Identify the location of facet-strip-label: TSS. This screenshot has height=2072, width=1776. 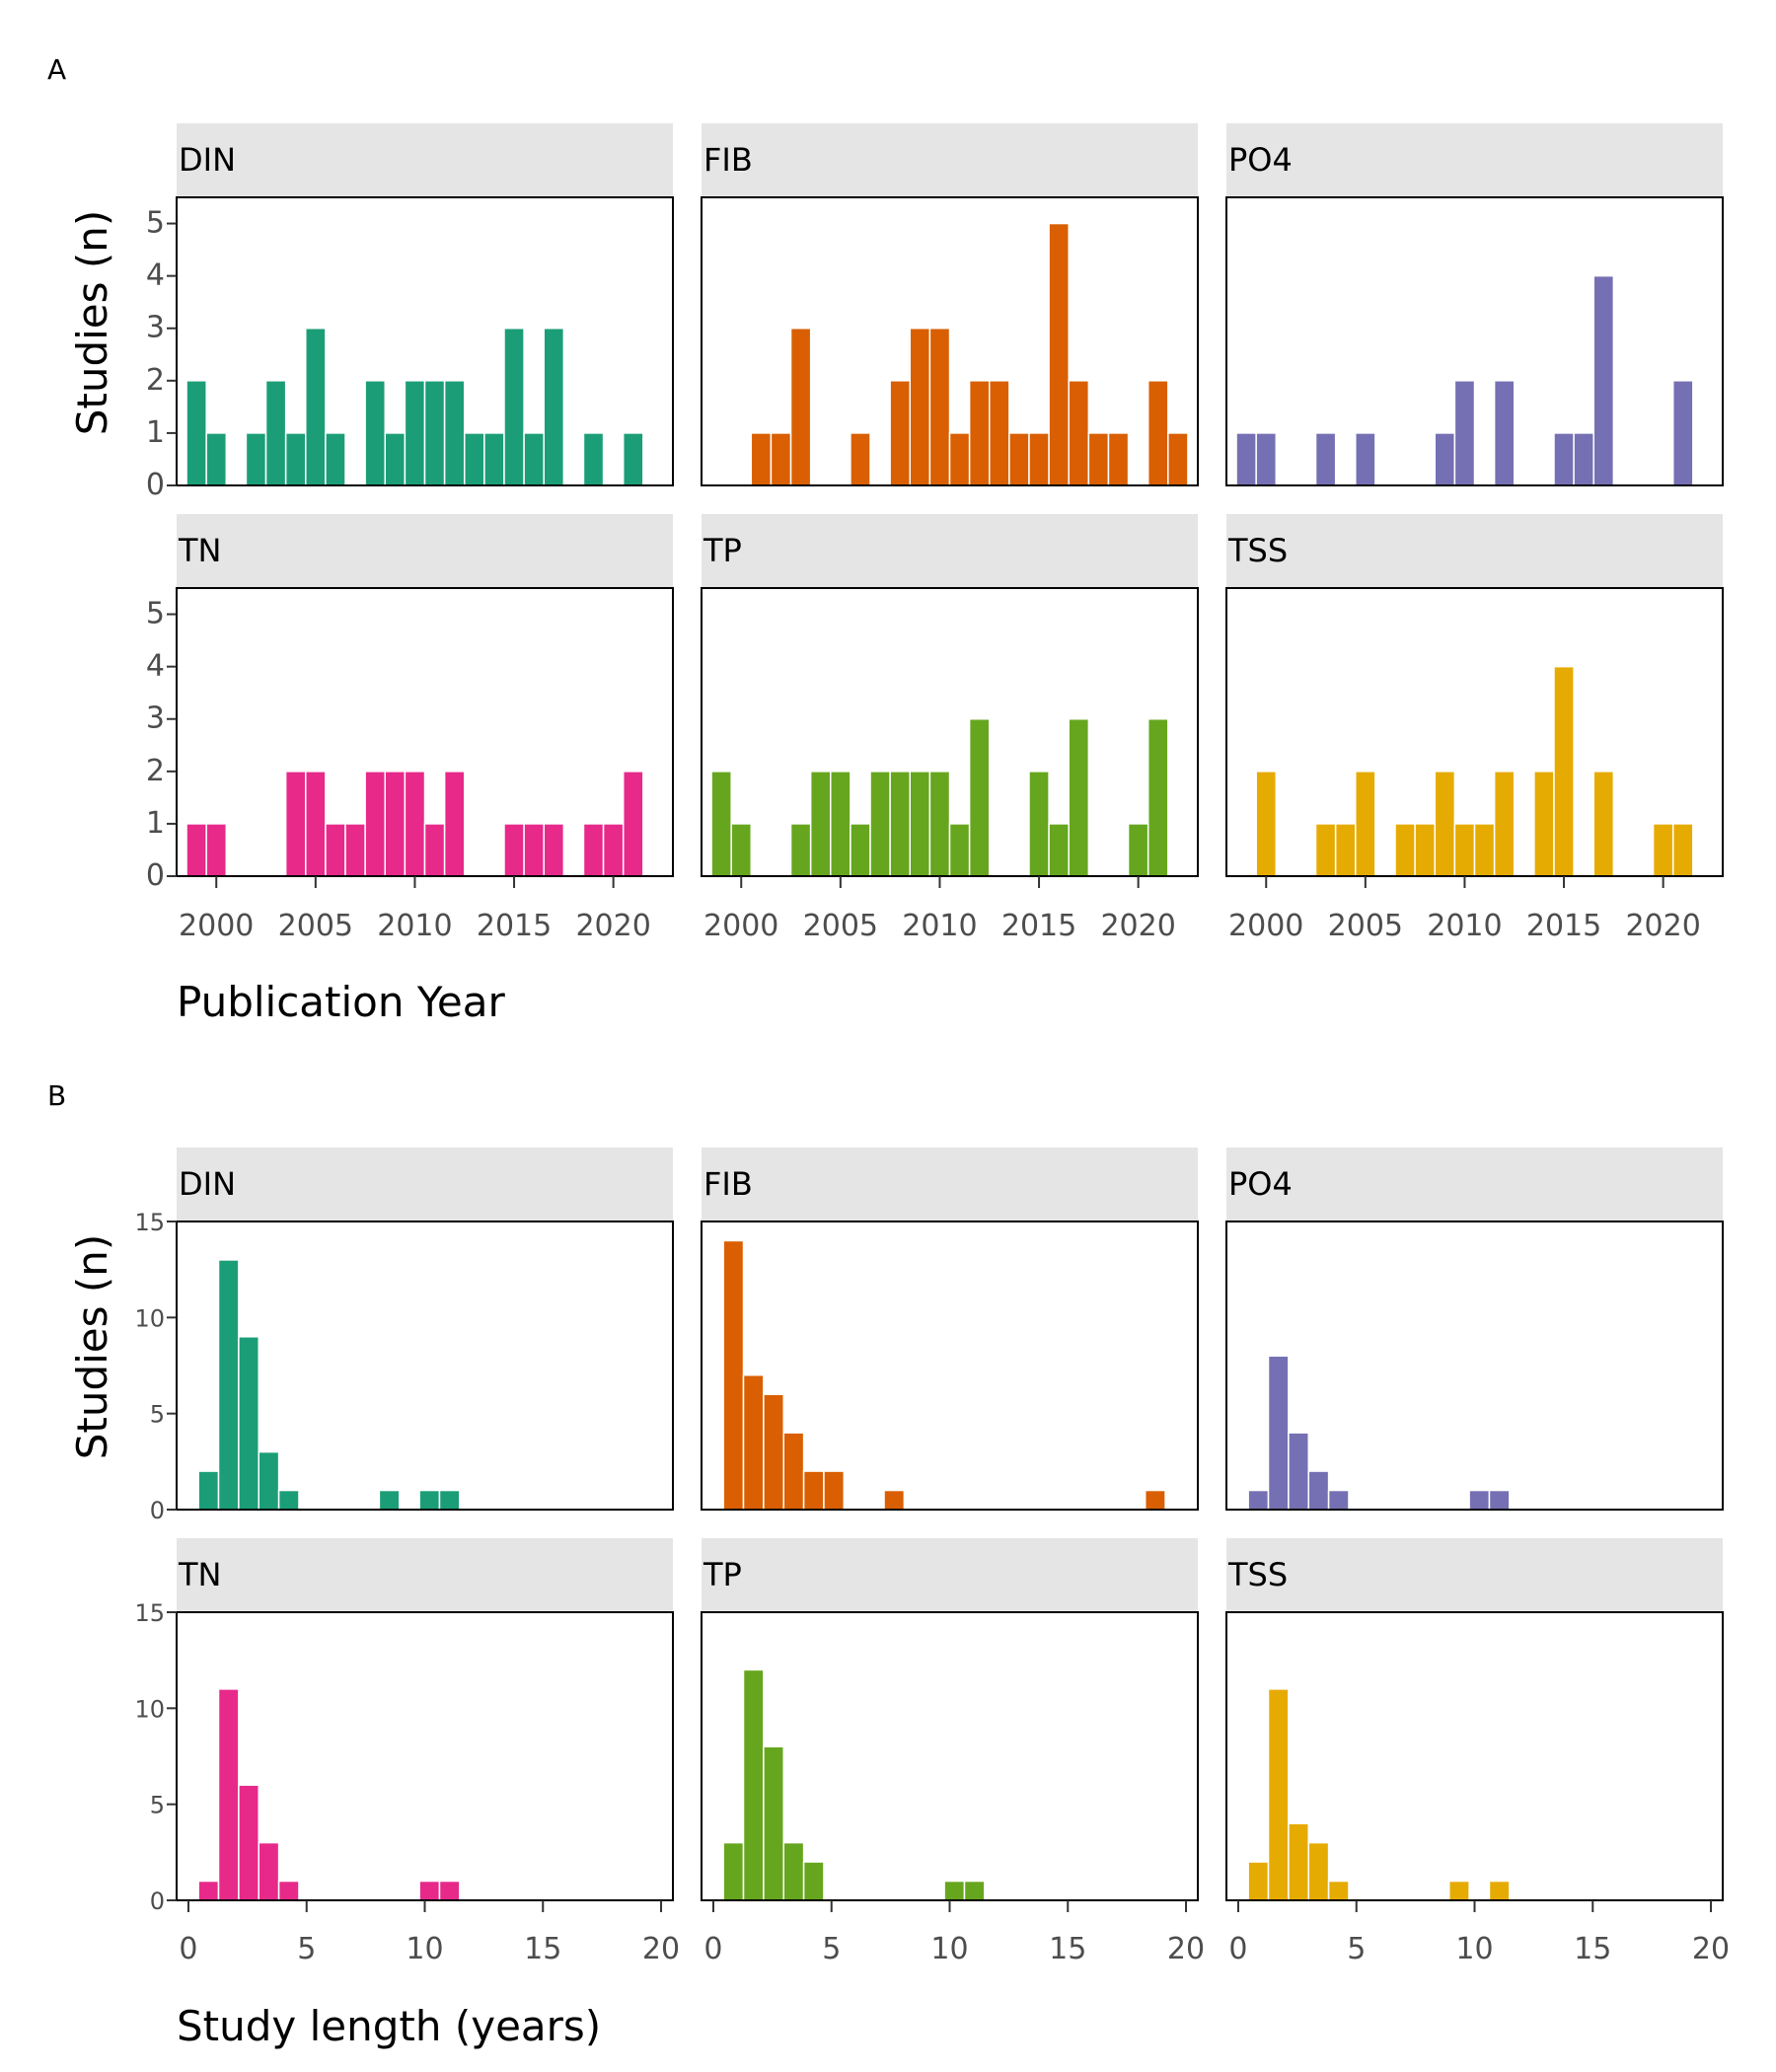
(1258, 551).